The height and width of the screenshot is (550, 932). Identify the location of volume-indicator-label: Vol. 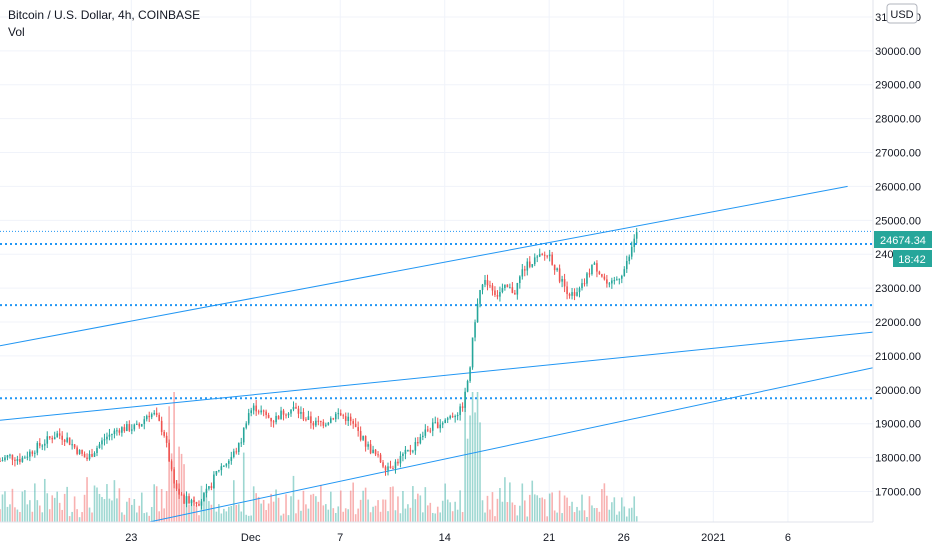
(16, 32).